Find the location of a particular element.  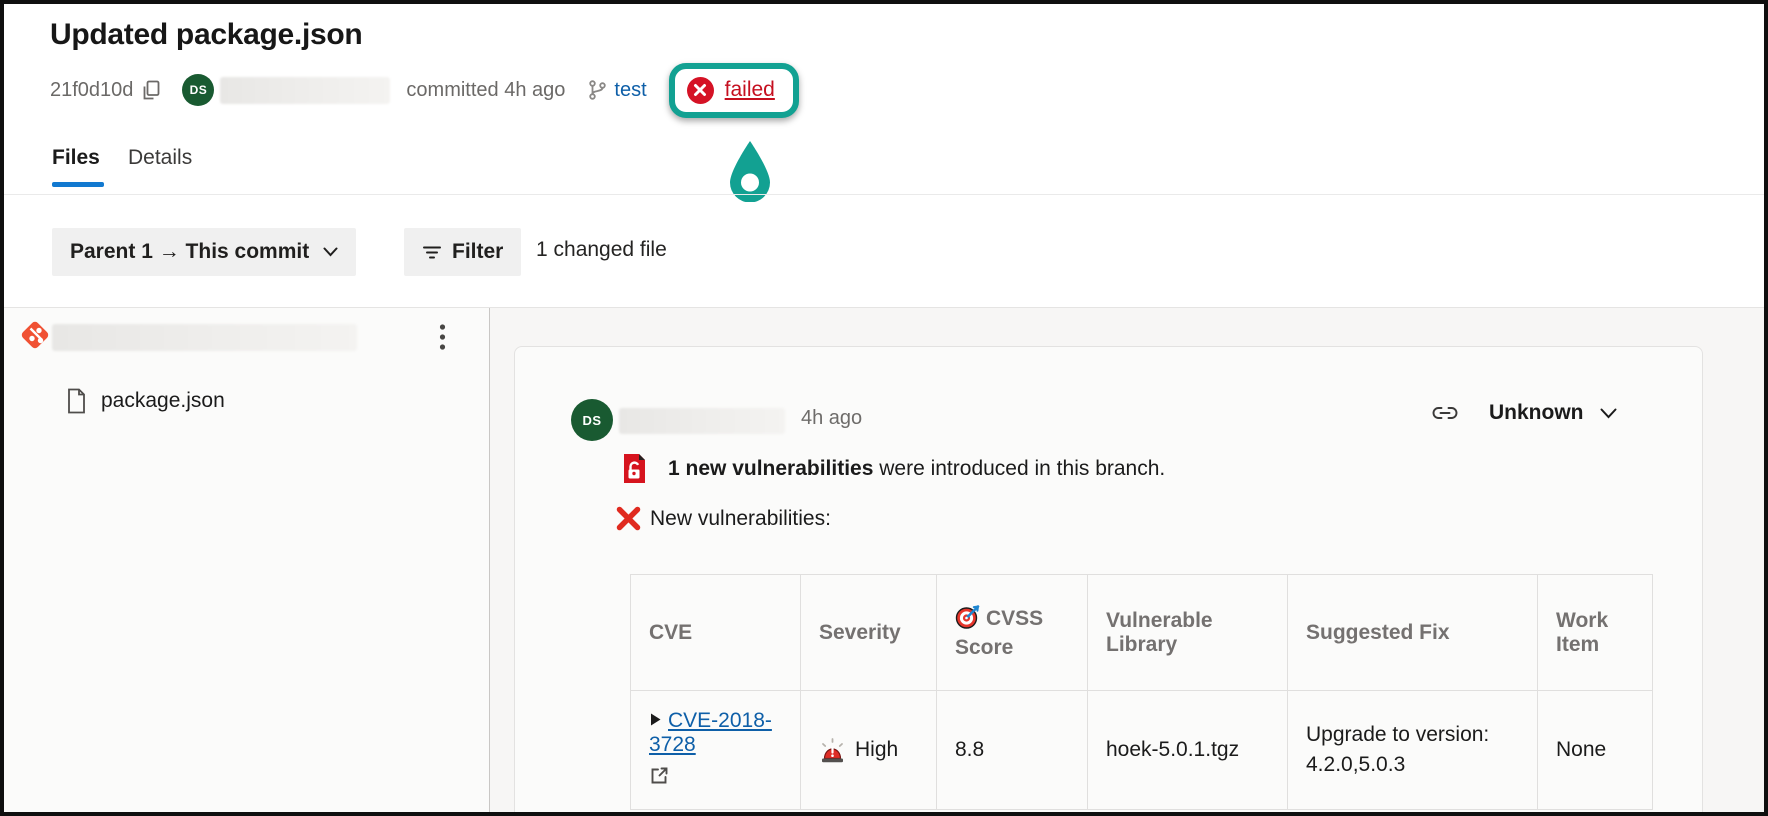

repo-row is located at coordinates (246, 338).